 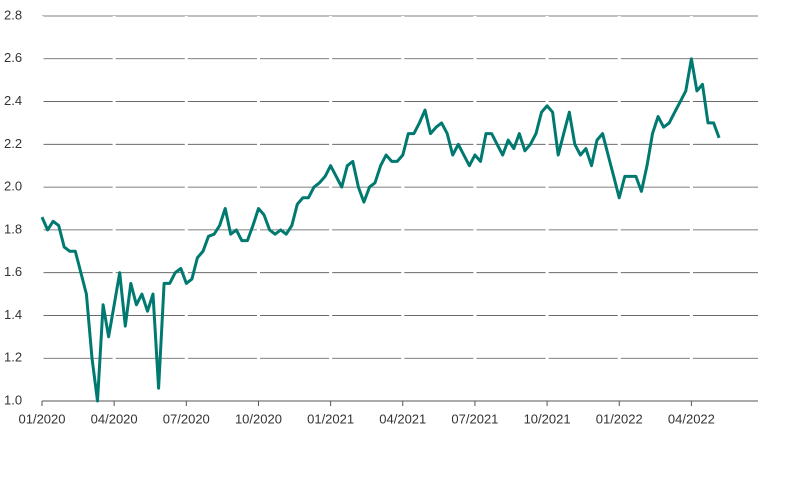 I want to click on x-tick-label: 01/2020, so click(x=42, y=418).